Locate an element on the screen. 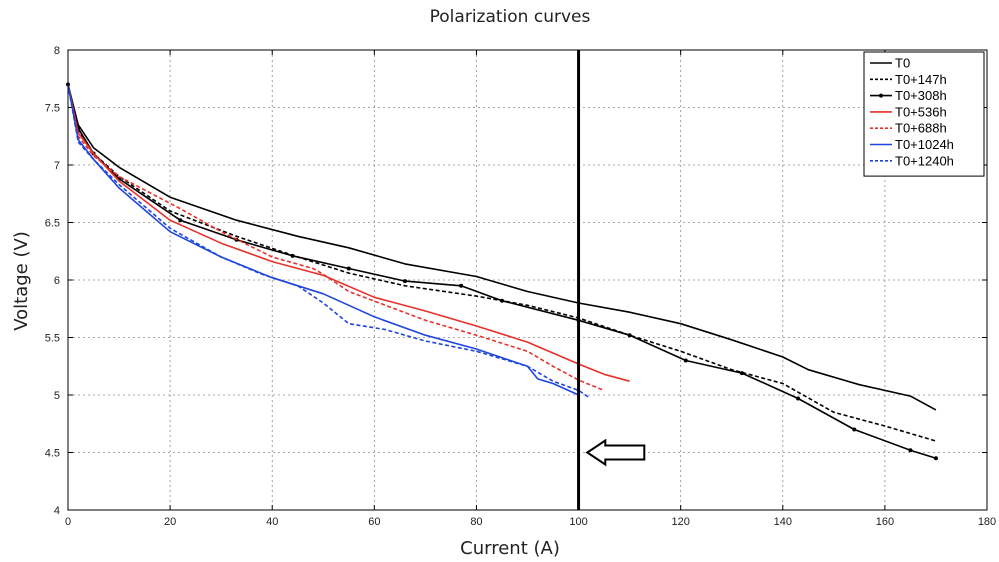 This screenshot has height=562, width=999. x-tick-label: 80 is located at coordinates (476, 522).